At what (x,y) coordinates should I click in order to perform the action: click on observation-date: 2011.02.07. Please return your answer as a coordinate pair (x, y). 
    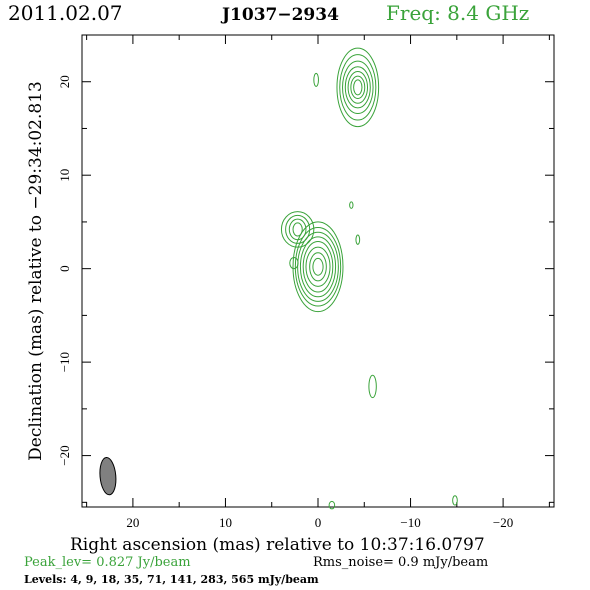
    Looking at the image, I should click on (65, 13).